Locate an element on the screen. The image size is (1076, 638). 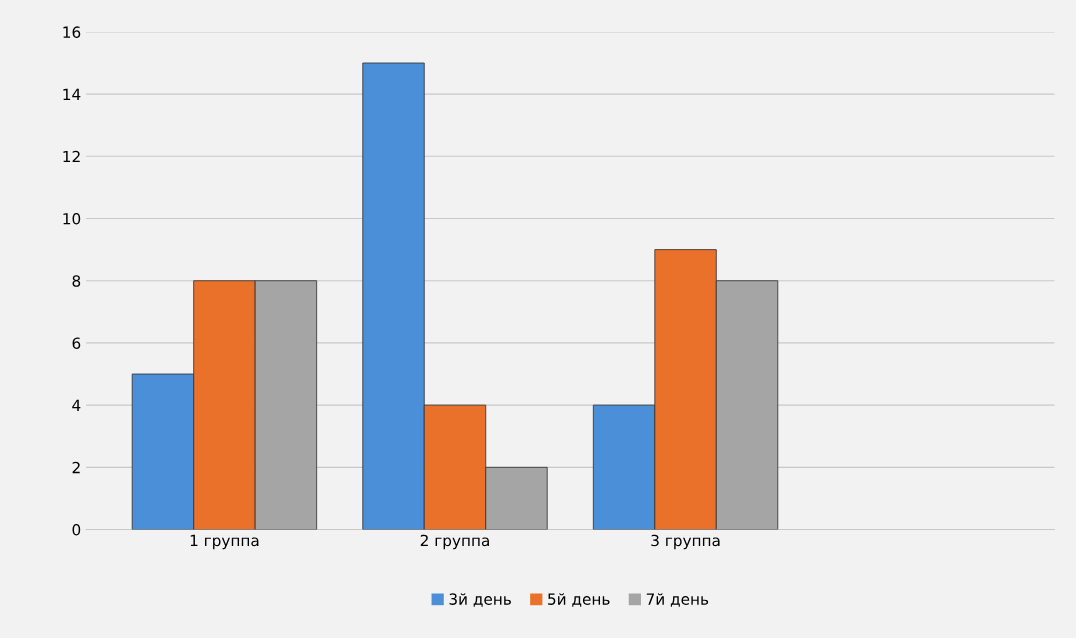
y-tick-label: 0 is located at coordinates (76, 530).